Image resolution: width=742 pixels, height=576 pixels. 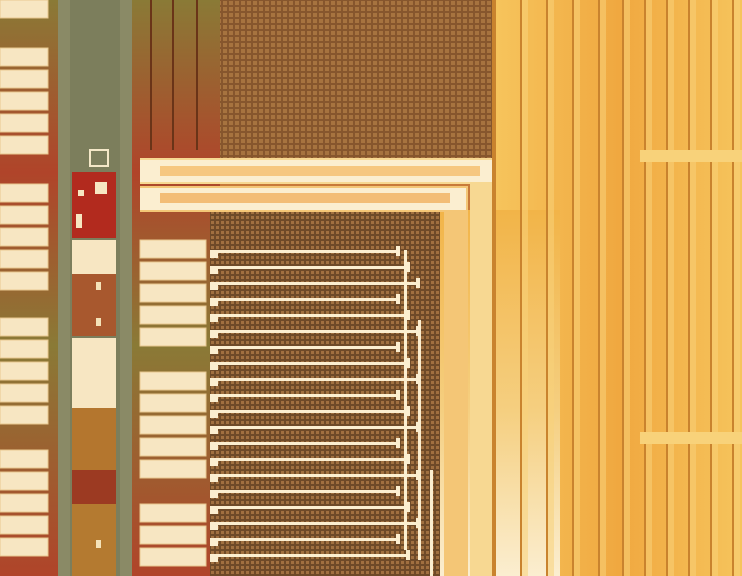 What do you see at coordinates (691, 297) in the screenshot?
I see `cross-bars` at bounding box center [691, 297].